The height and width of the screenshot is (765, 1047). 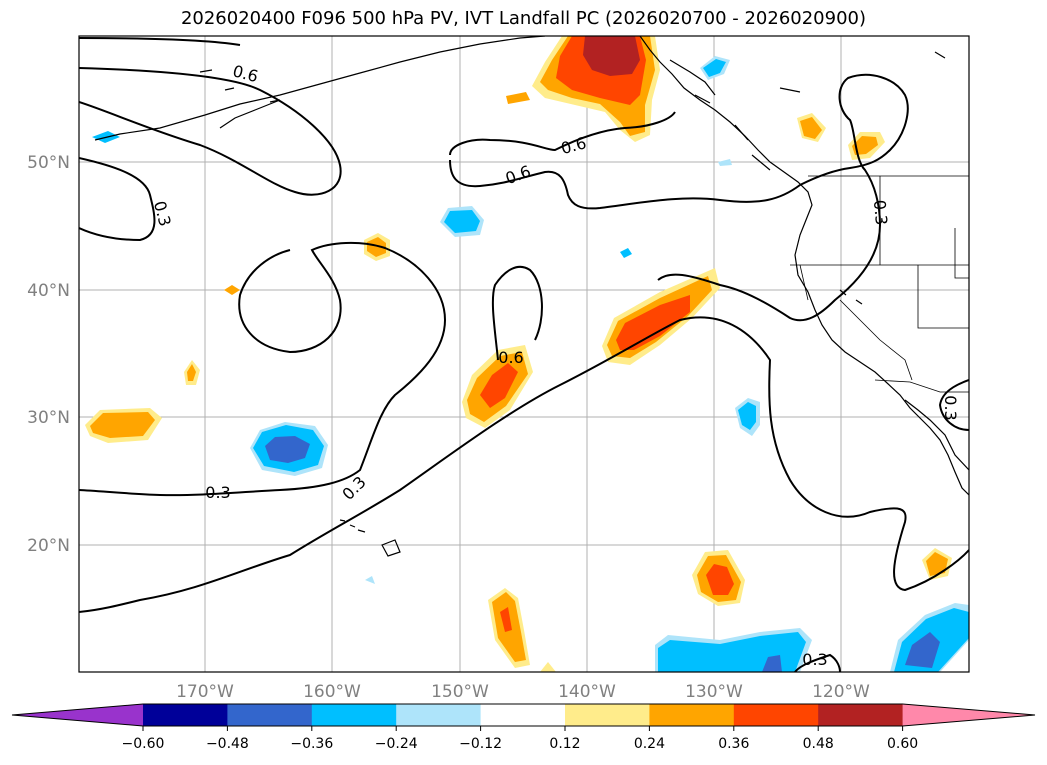 I want to click on colorbar-tick-label: −0.36, so click(x=311, y=744).